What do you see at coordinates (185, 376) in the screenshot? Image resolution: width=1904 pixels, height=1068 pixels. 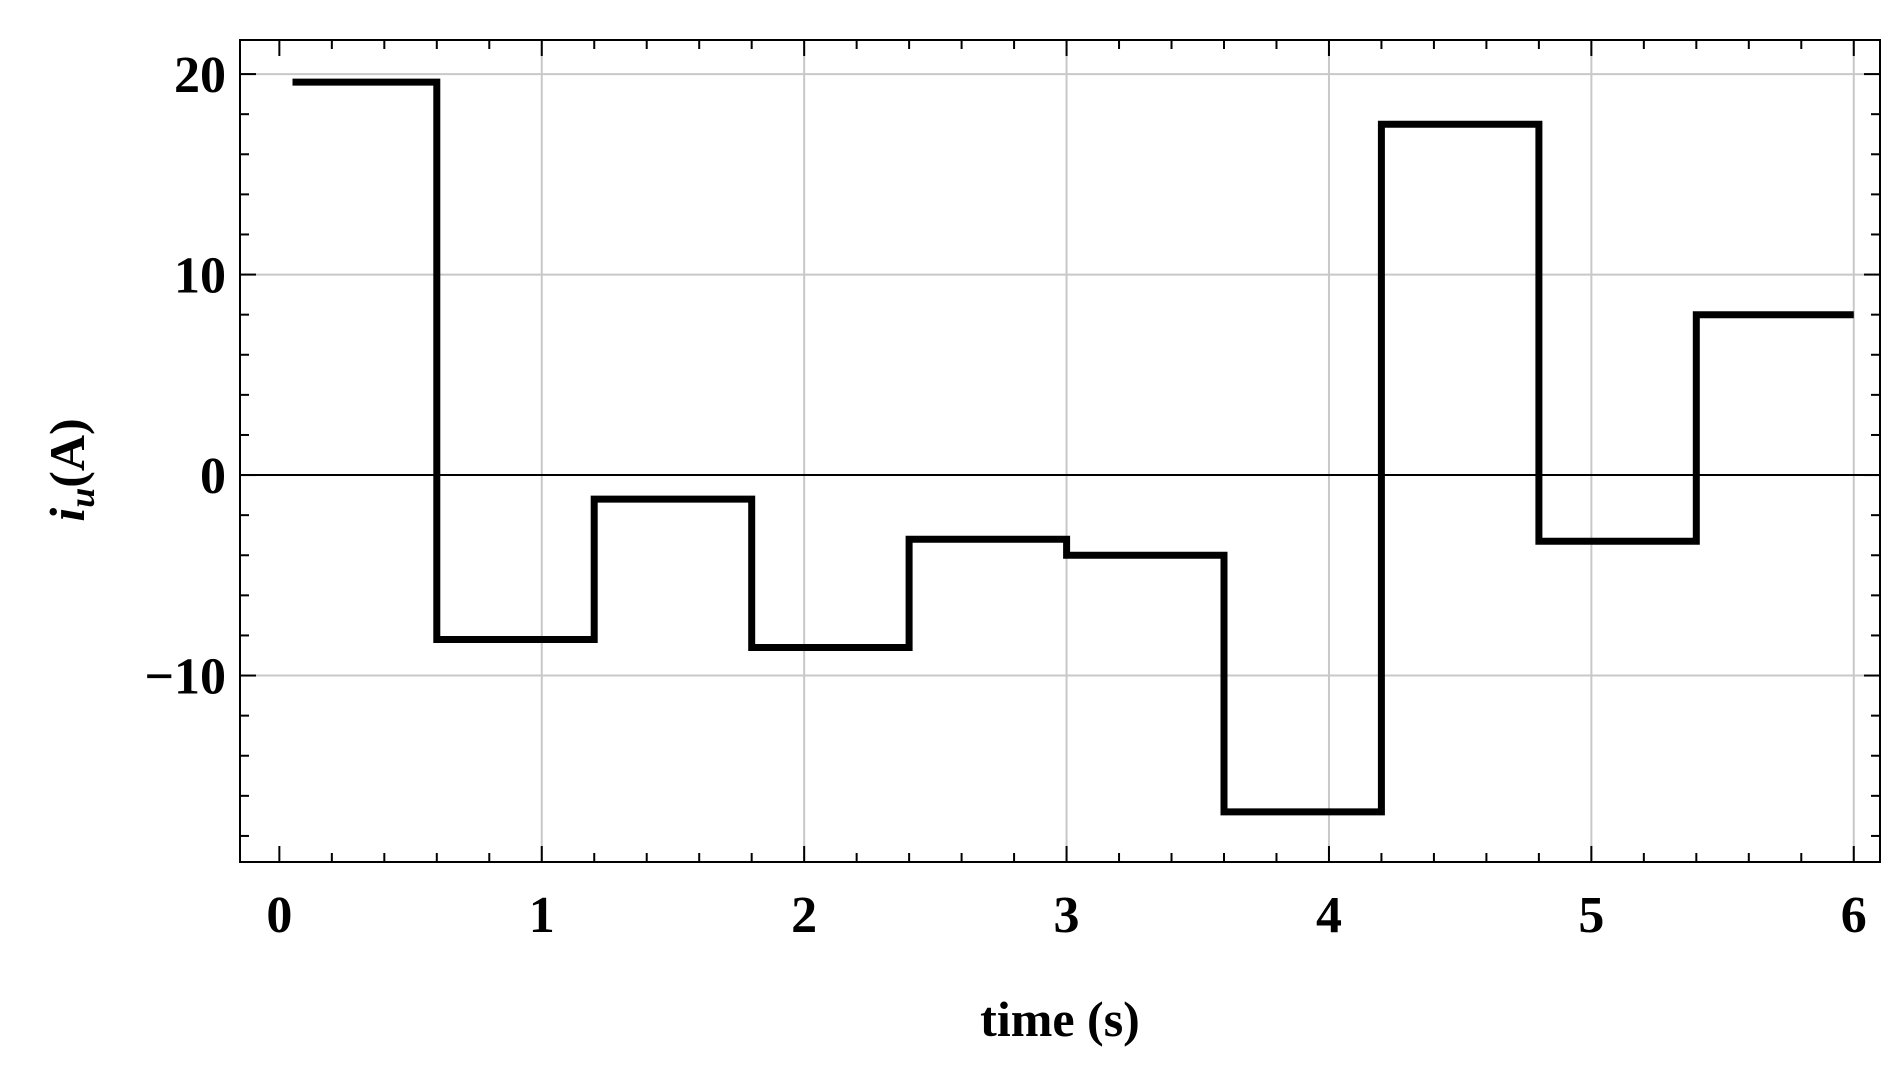 I see `y-tick-labels: −10 0 10 20` at bounding box center [185, 376].